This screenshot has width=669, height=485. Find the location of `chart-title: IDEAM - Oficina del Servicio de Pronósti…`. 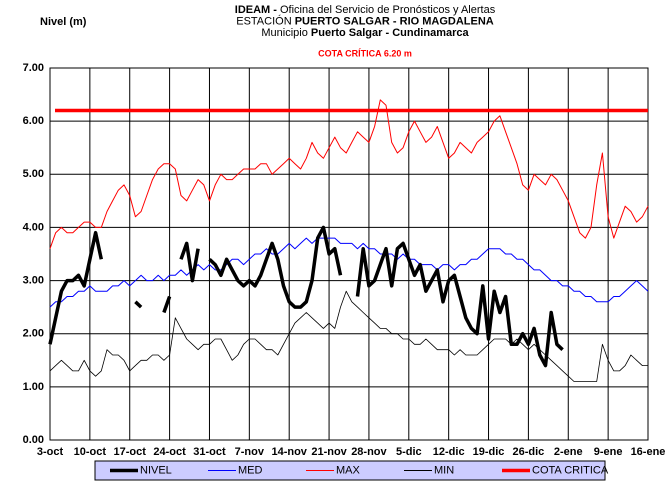

chart-title: IDEAM - Oficina del Servicio de Pronósti… is located at coordinates (365, 10).